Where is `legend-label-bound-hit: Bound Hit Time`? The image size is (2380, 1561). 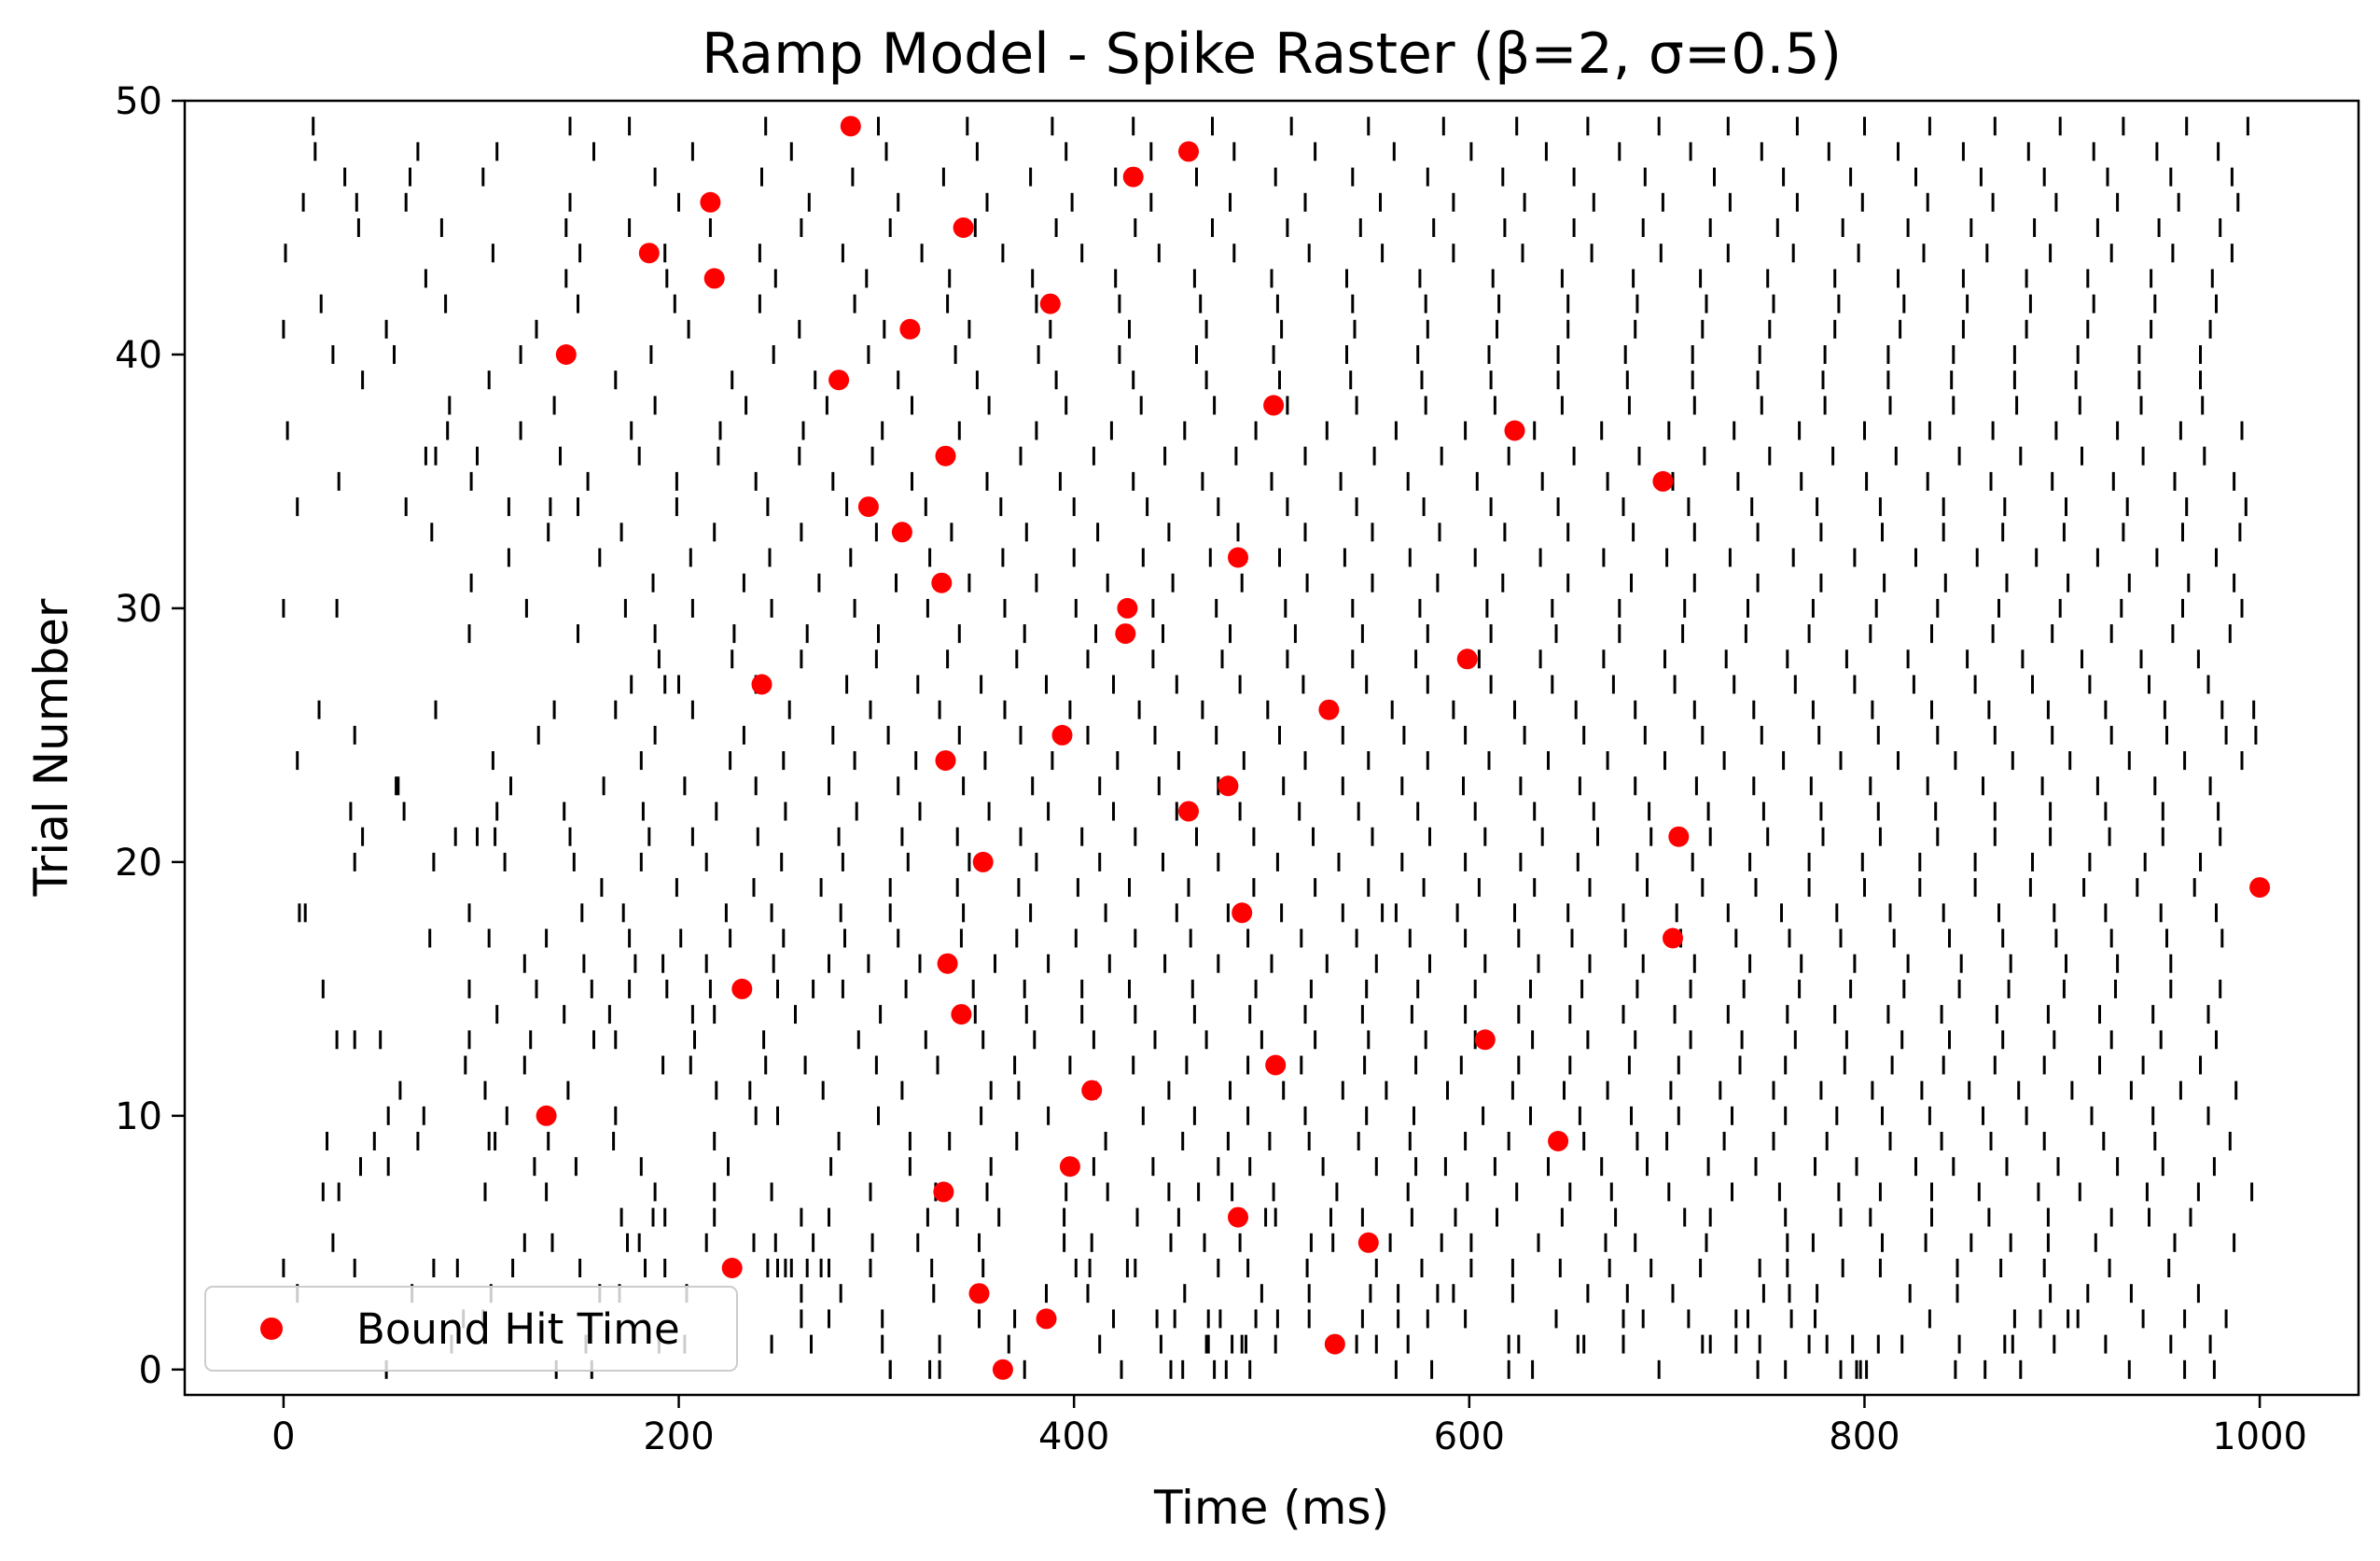
legend-label-bound-hit: Bound Hit Time is located at coordinates (518, 1329).